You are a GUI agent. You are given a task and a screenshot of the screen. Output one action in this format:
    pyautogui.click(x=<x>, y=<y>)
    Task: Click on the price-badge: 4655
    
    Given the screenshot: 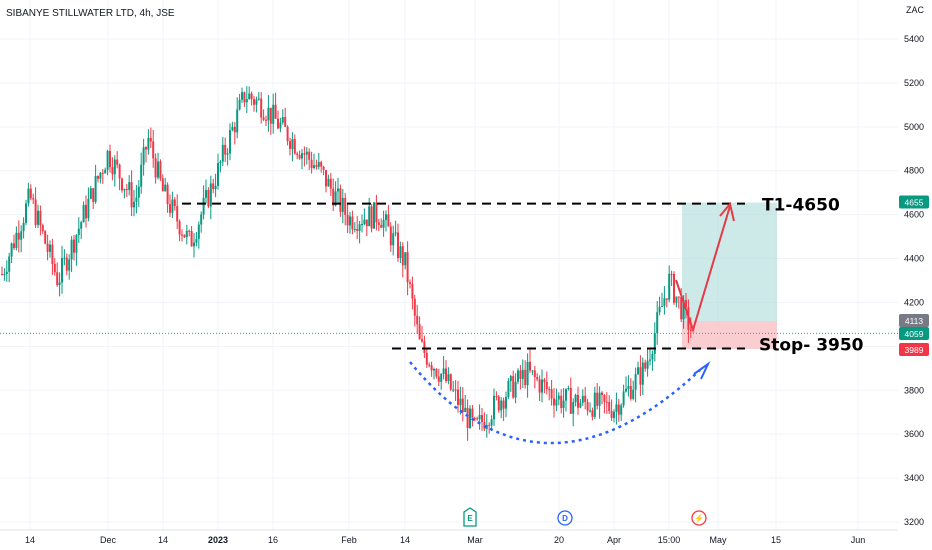 What is the action you would take?
    pyautogui.click(x=914, y=202)
    